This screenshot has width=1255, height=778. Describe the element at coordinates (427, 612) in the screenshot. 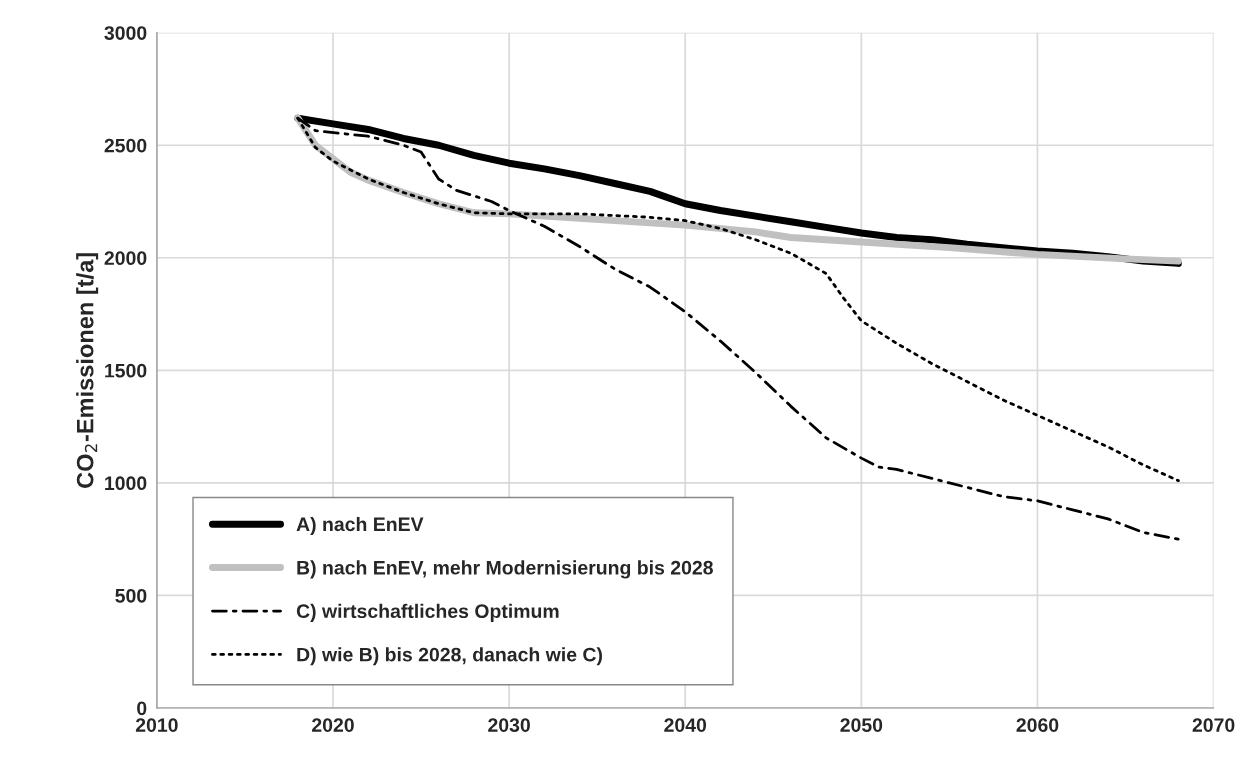

I see `legend-label: C) wirtschaftliches Optimum` at that location.